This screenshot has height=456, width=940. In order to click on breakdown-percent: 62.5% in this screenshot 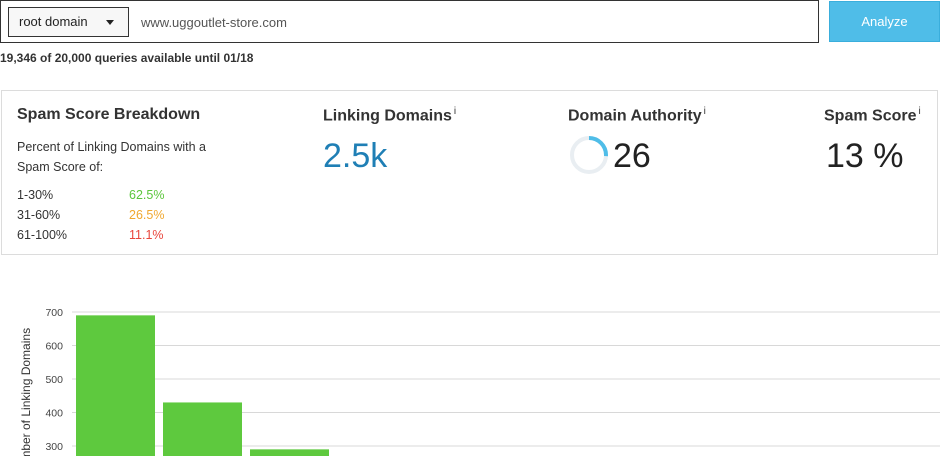, I will do `click(147, 195)`.